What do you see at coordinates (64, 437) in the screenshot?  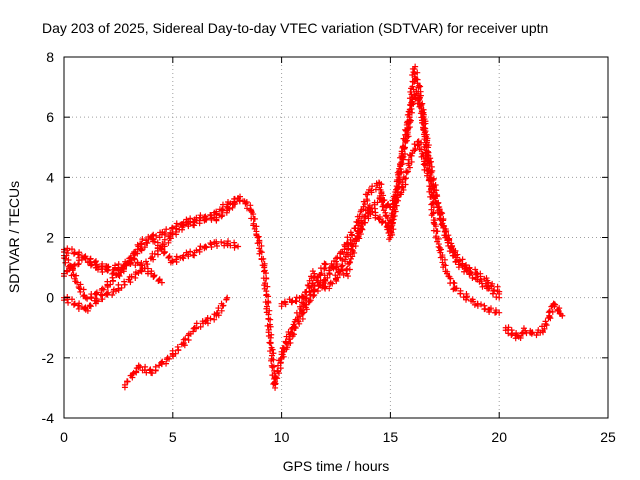 I see `x-tick-label: 0` at bounding box center [64, 437].